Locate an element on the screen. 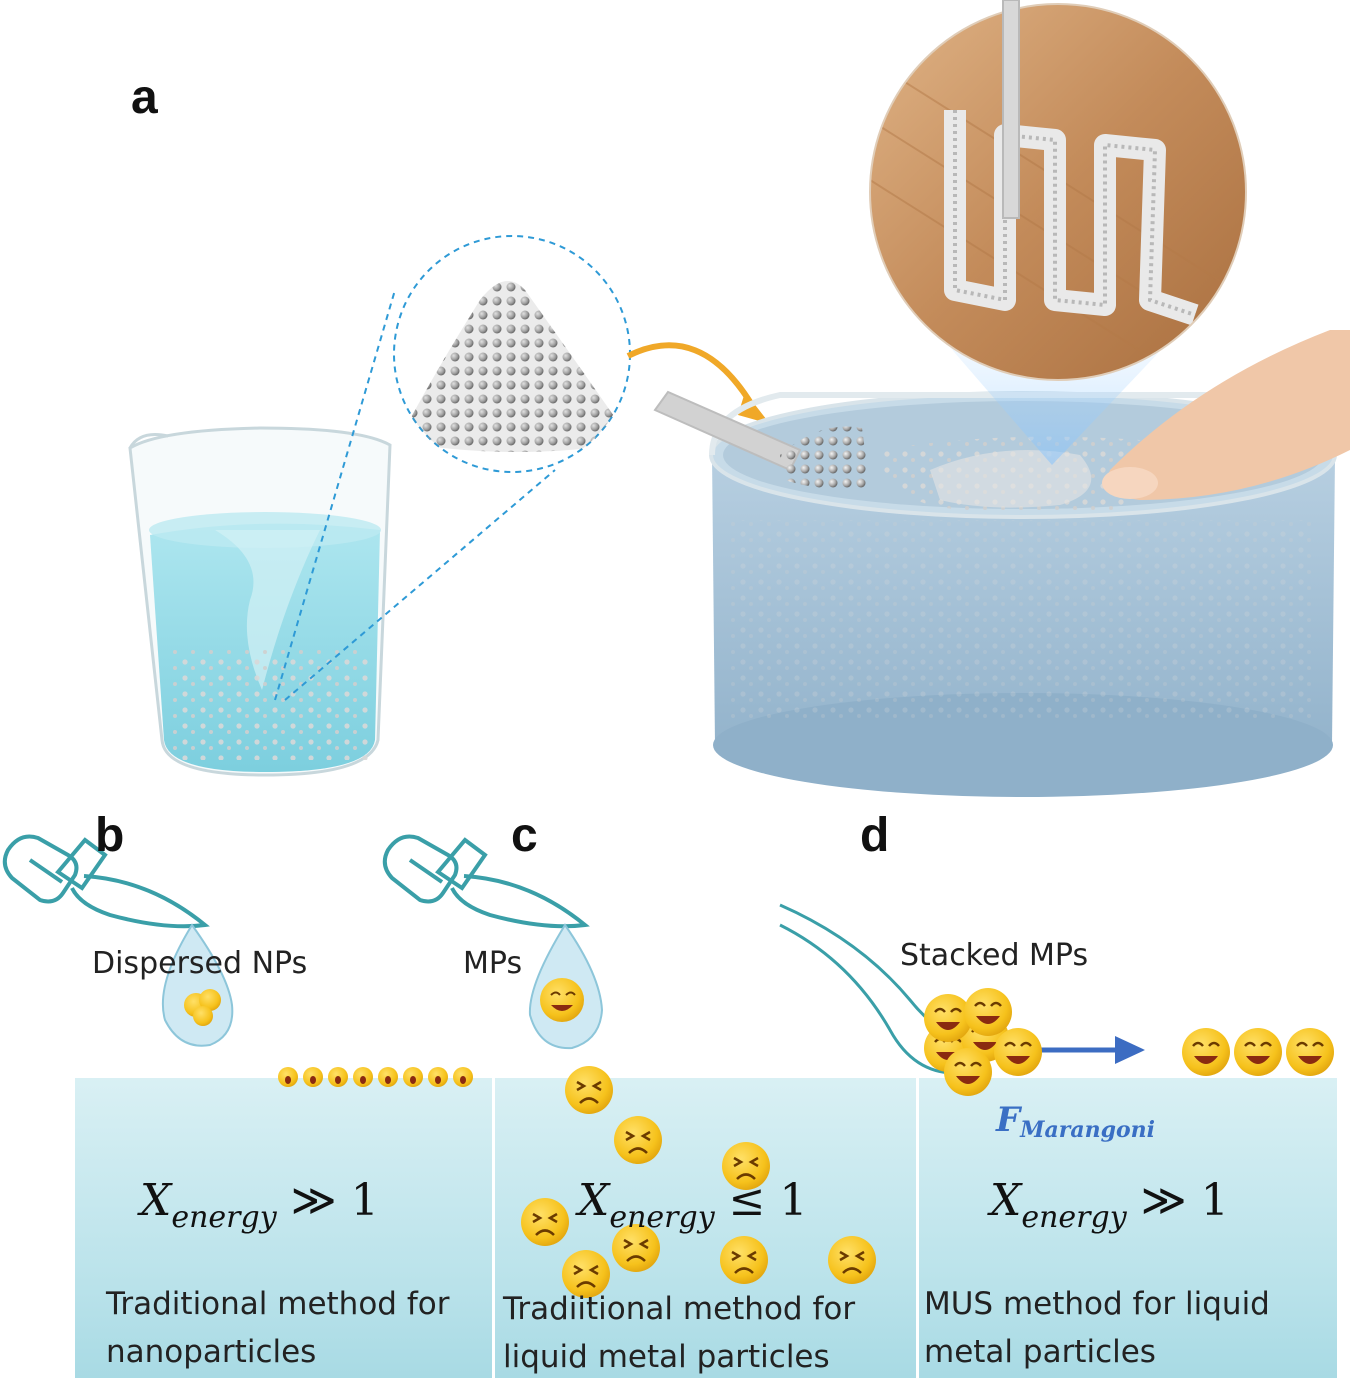 Image resolution: width=1350 pixels, height=1385 pixels. zoom-print-circle is located at coordinates (1058, 192).